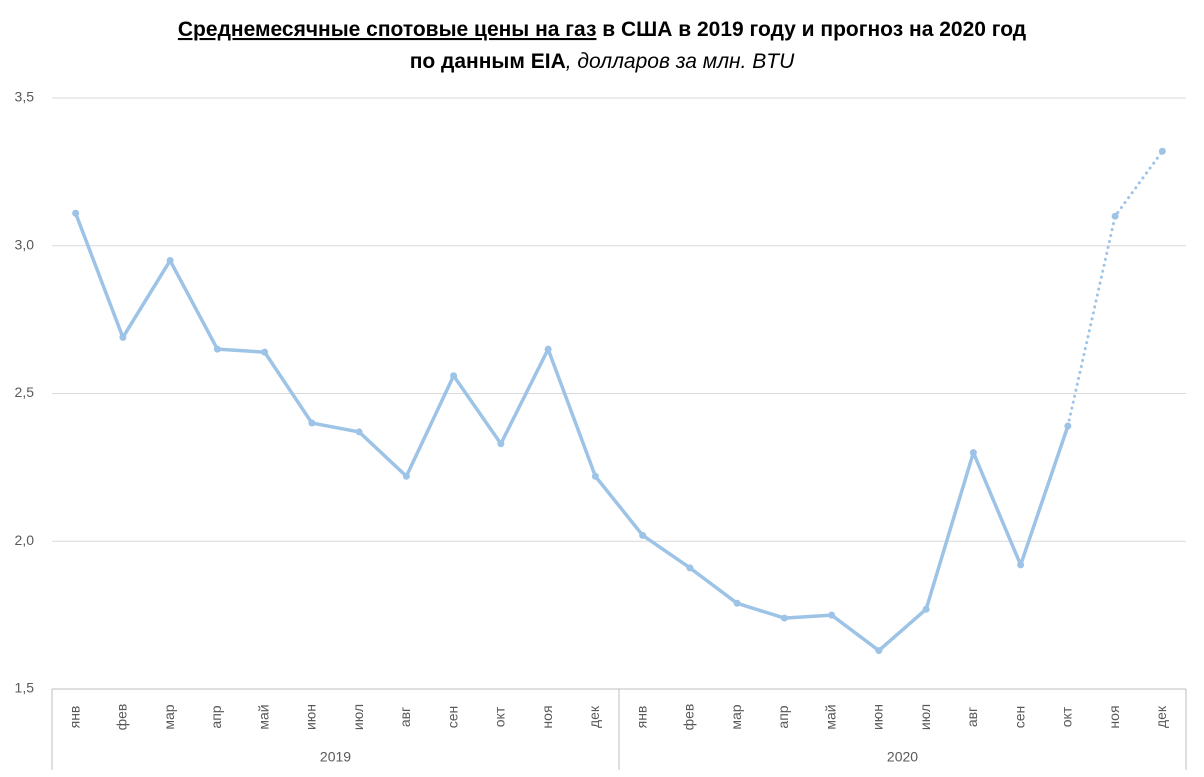 The height and width of the screenshot is (777, 1204). I want to click on group-label: 2019, so click(335, 757).